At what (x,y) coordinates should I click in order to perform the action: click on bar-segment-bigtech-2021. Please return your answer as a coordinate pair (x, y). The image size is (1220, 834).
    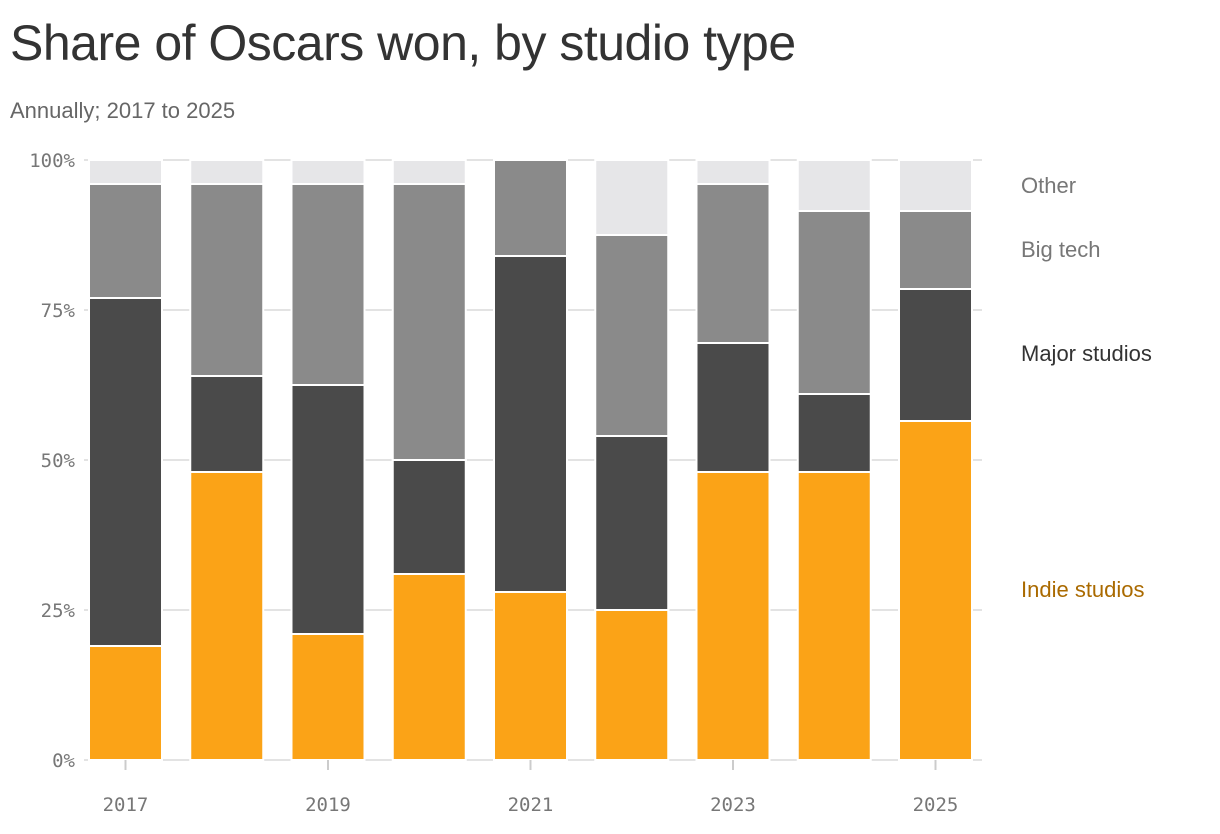
    Looking at the image, I should click on (530, 208).